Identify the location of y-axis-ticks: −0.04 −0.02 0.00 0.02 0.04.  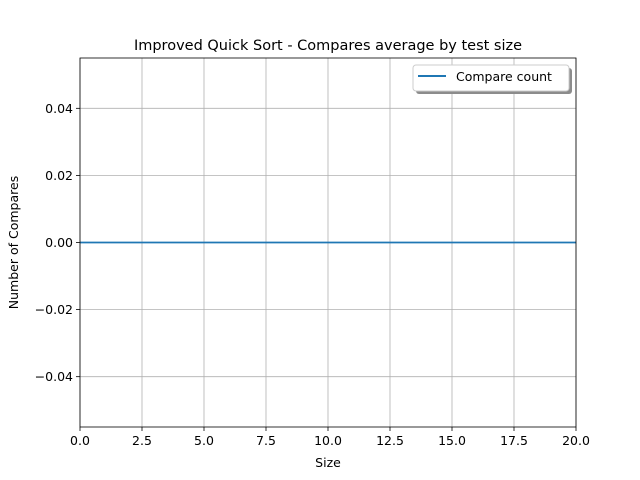
(57, 242).